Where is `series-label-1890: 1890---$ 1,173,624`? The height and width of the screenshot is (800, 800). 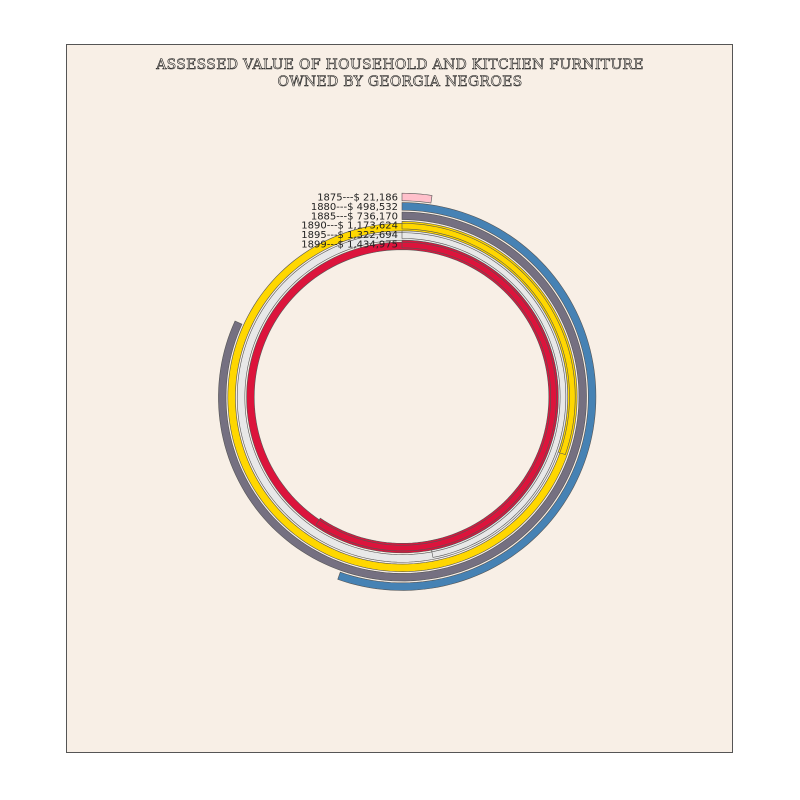
series-label-1890: 1890---$ 1,173,624 is located at coordinates (349, 226).